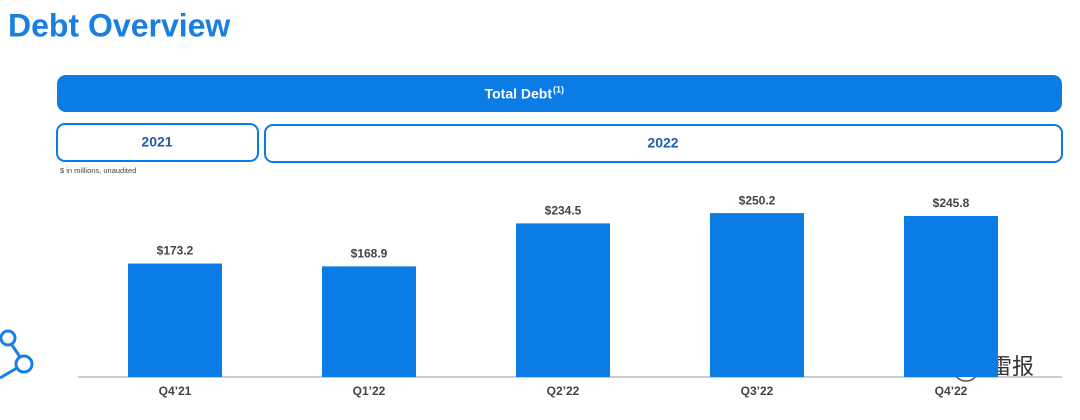  I want to click on value-label: $234.5, so click(563, 211).